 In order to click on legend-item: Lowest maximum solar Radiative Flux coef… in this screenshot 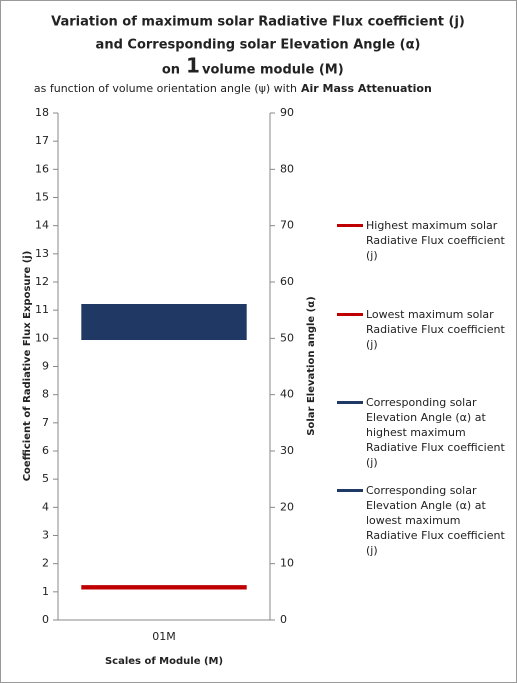, I will do `click(422, 329)`.